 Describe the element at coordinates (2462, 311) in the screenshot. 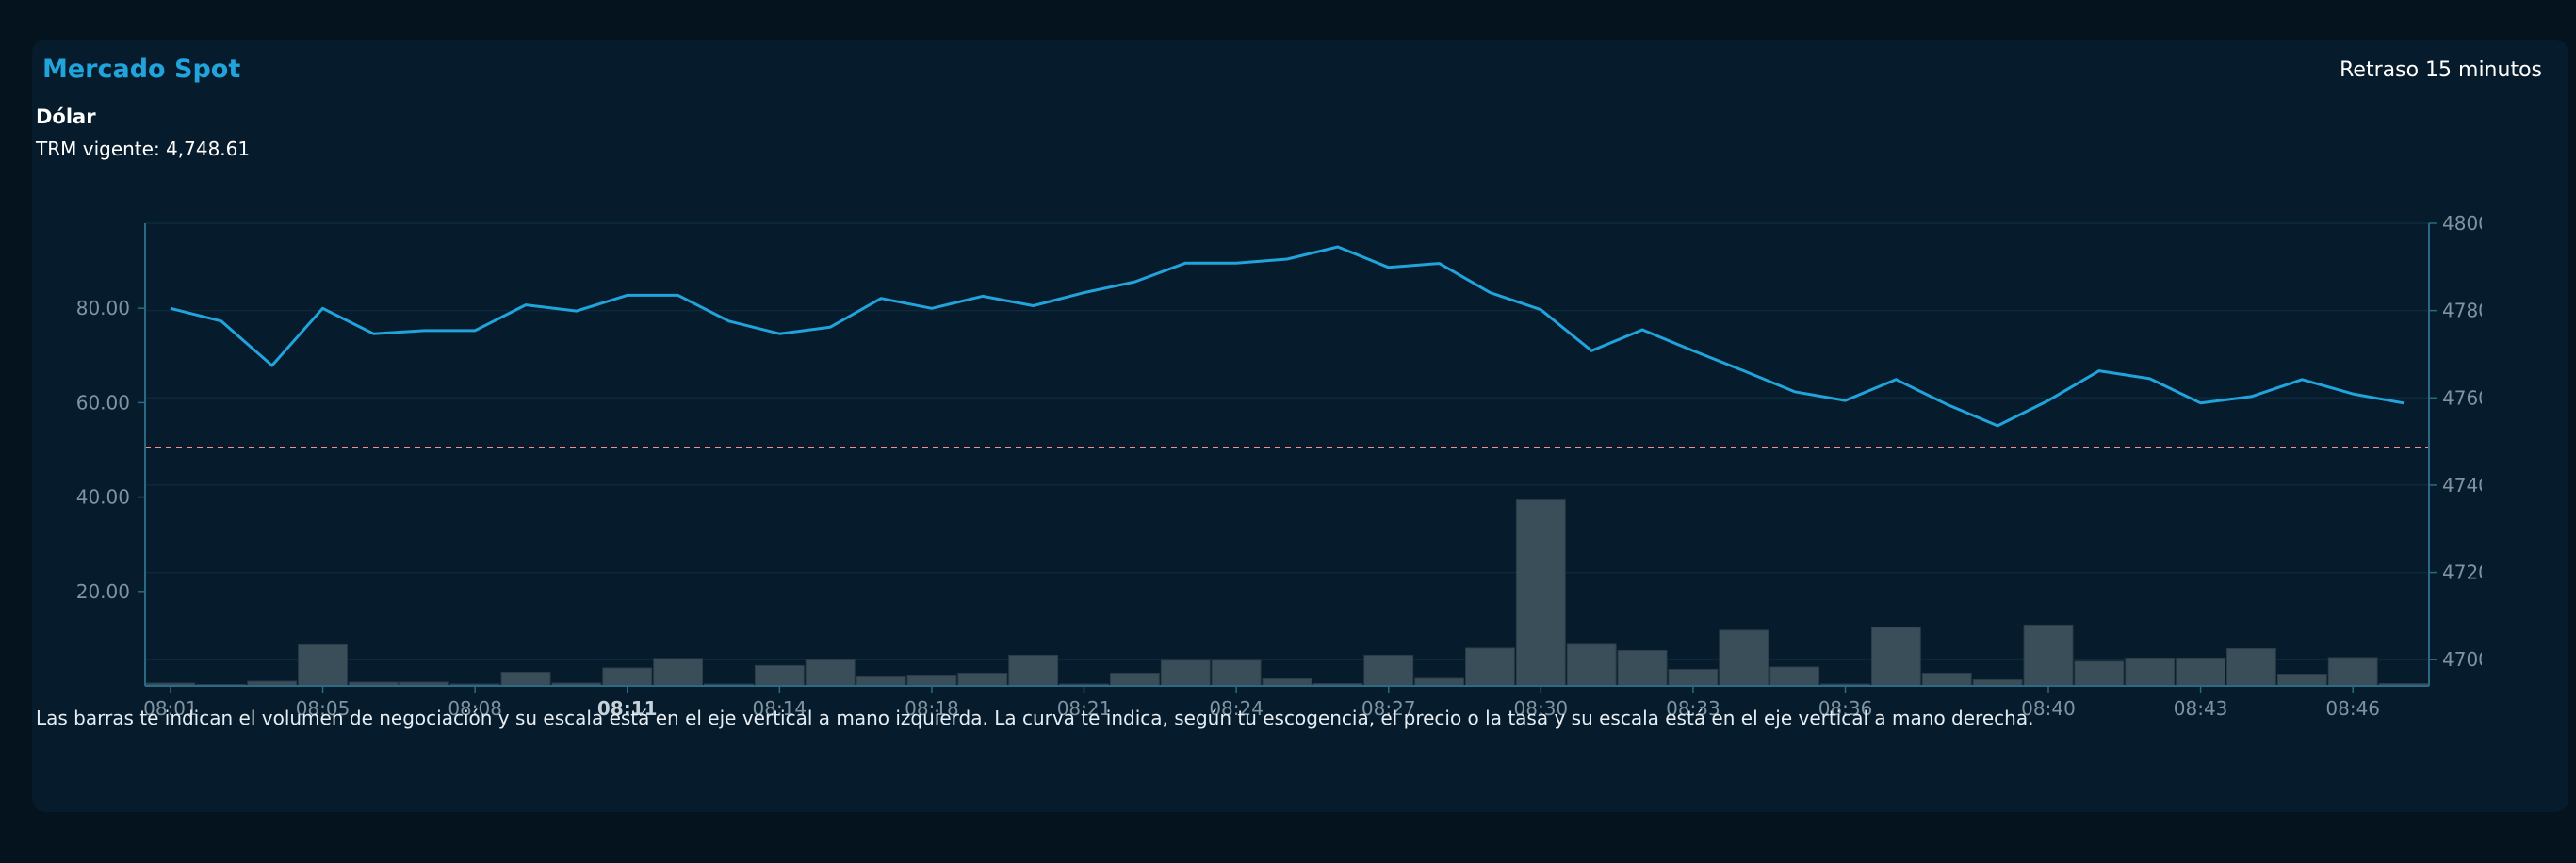

I see `right-axis-label: 4780.00` at that location.